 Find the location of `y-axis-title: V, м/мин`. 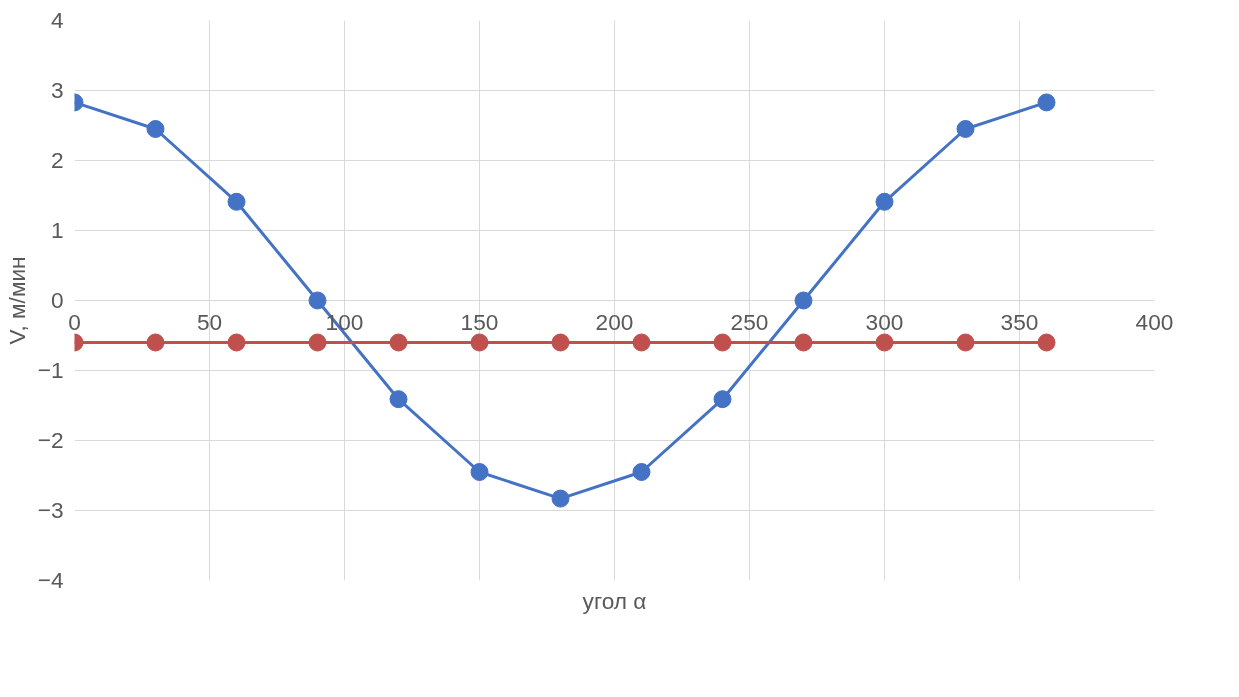

y-axis-title: V, м/мин is located at coordinates (16, 300).